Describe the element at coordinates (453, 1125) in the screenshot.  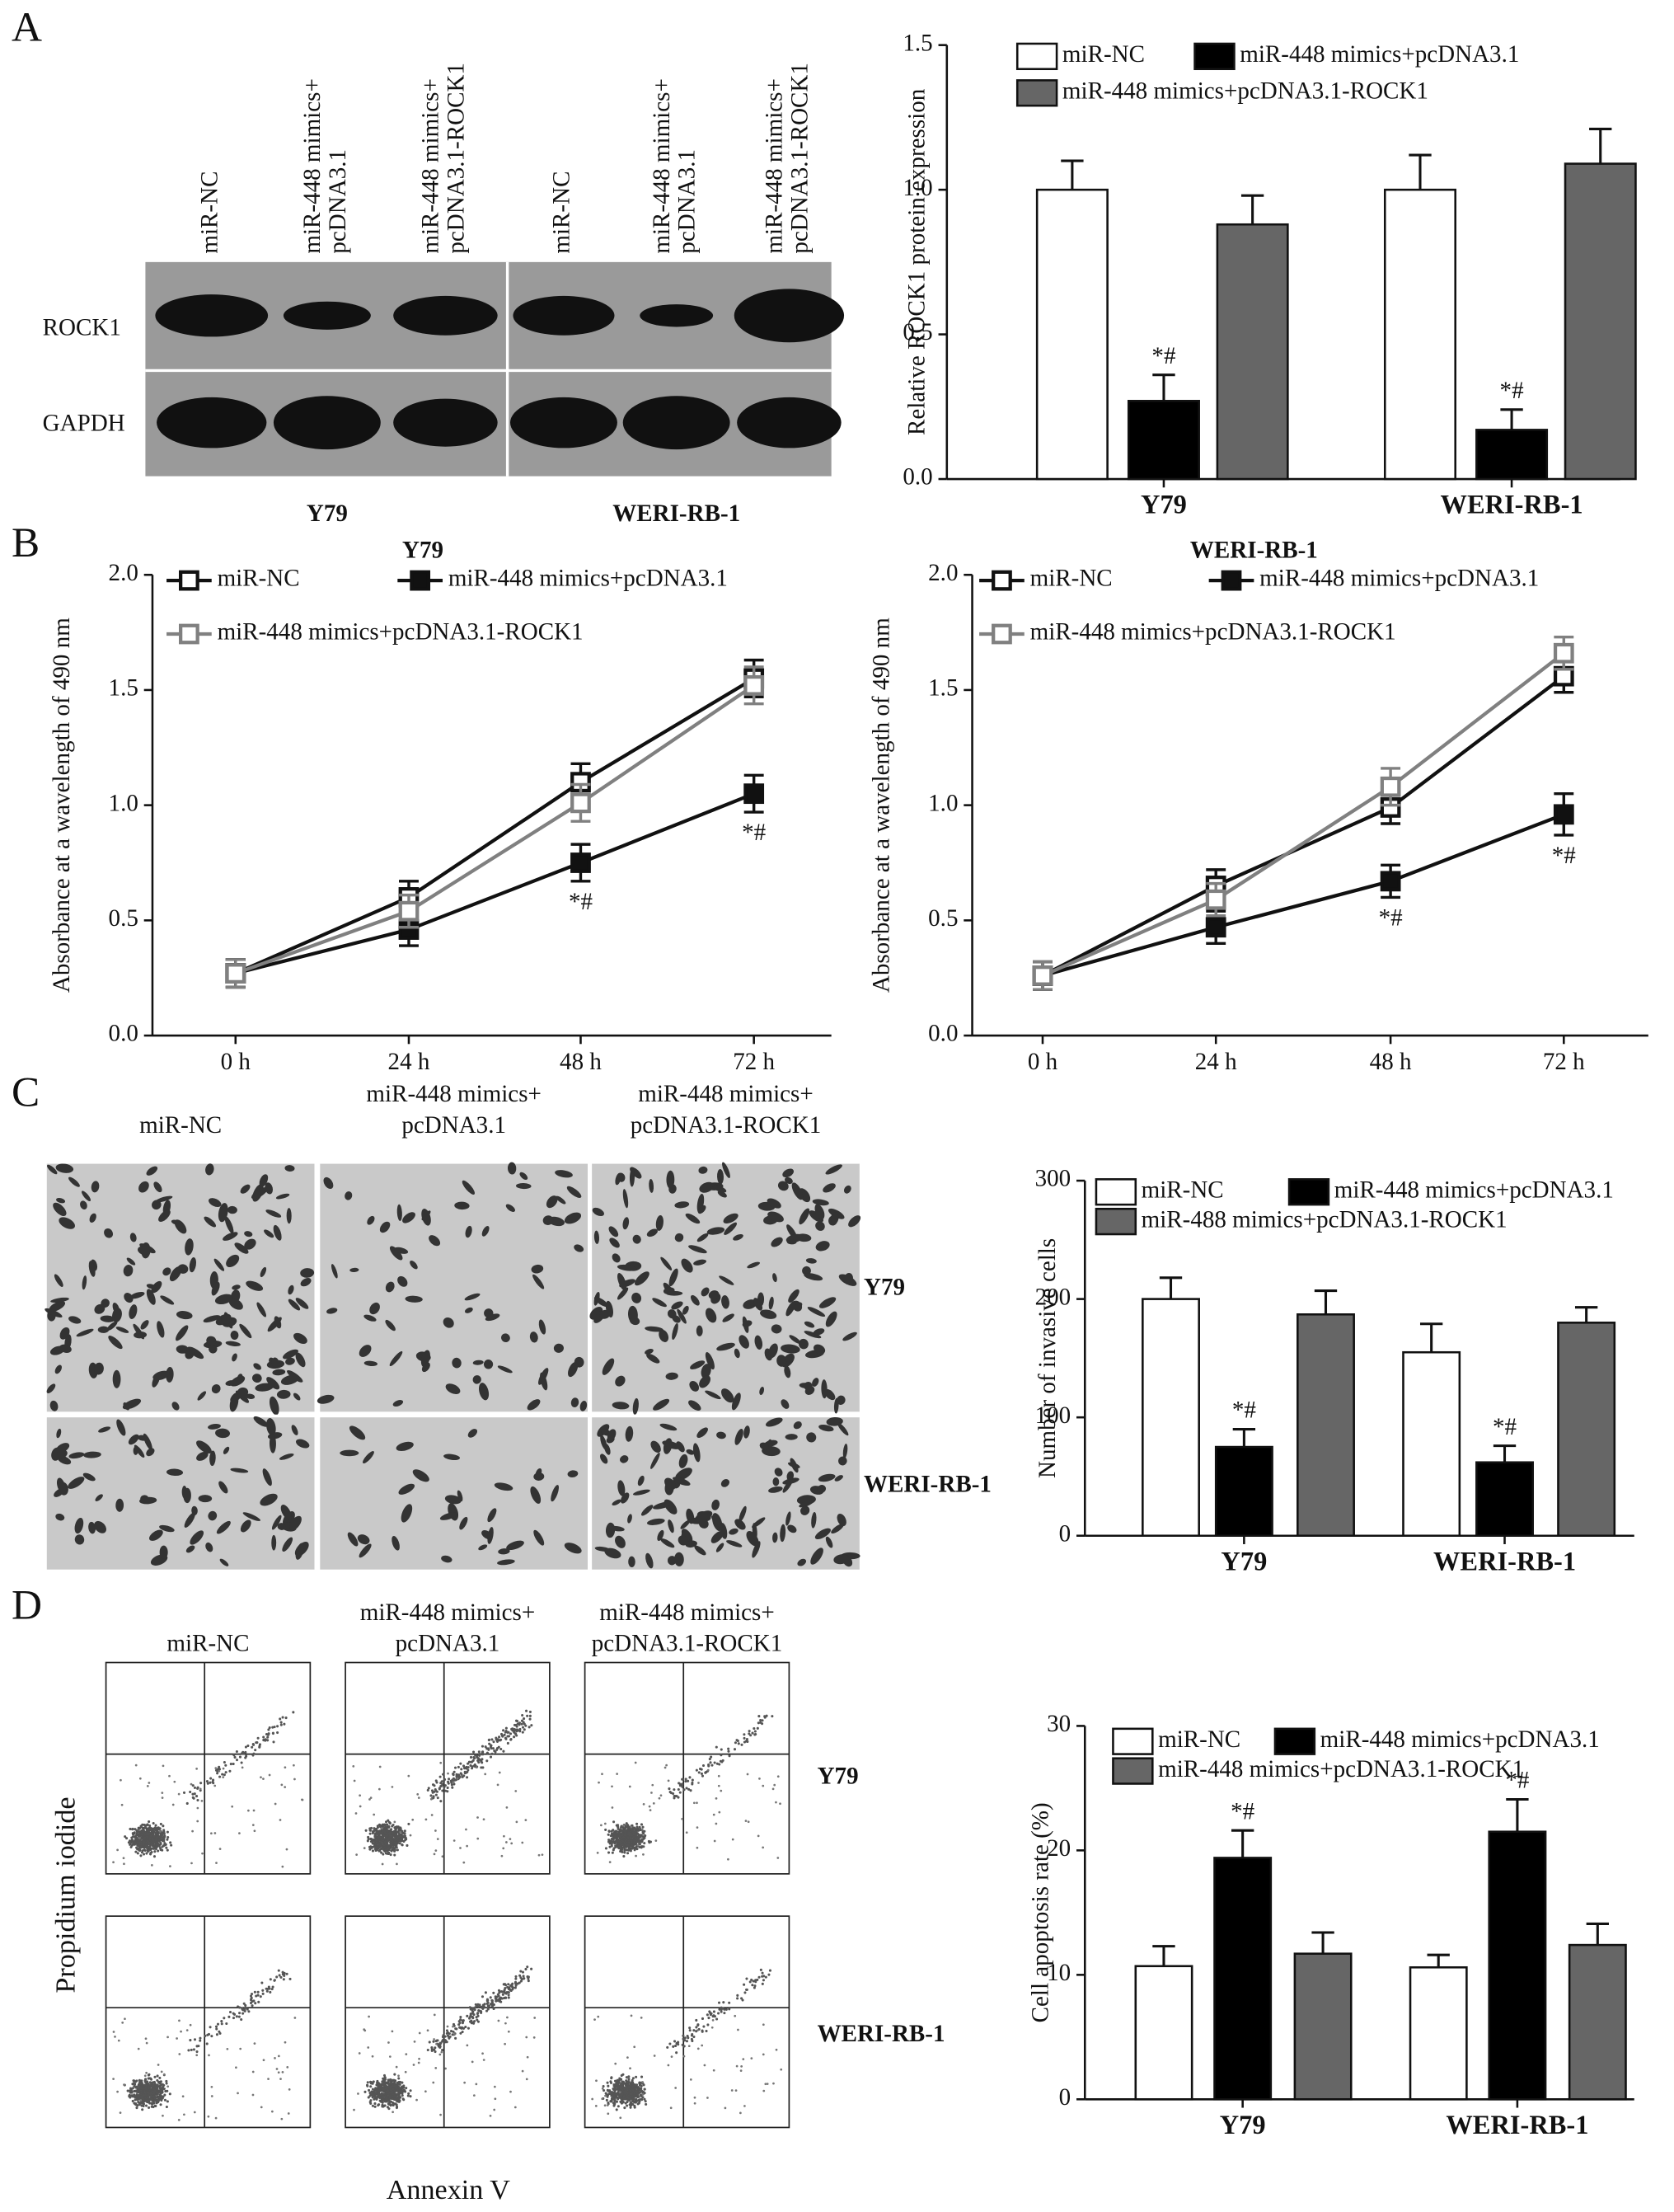
I see `column-label: pcDNA3.1` at that location.